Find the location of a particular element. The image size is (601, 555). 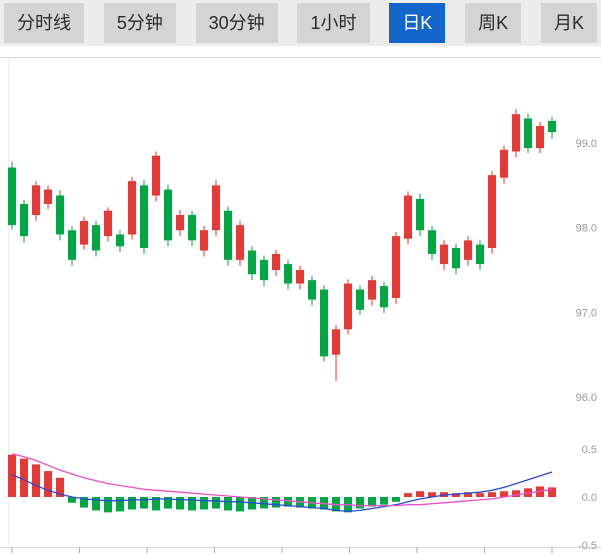

sub-y-tick-label: -0.5 is located at coordinates (587, 546).